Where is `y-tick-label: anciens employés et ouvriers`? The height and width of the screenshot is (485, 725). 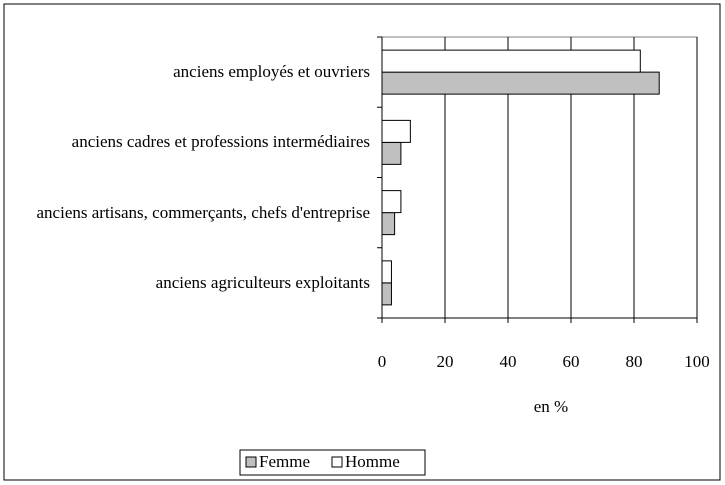
y-tick-label: anciens employés et ouvriers is located at coordinates (271, 72).